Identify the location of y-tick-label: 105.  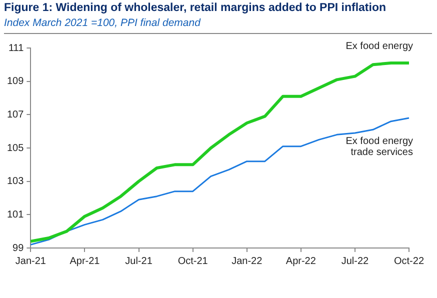
(15, 148).